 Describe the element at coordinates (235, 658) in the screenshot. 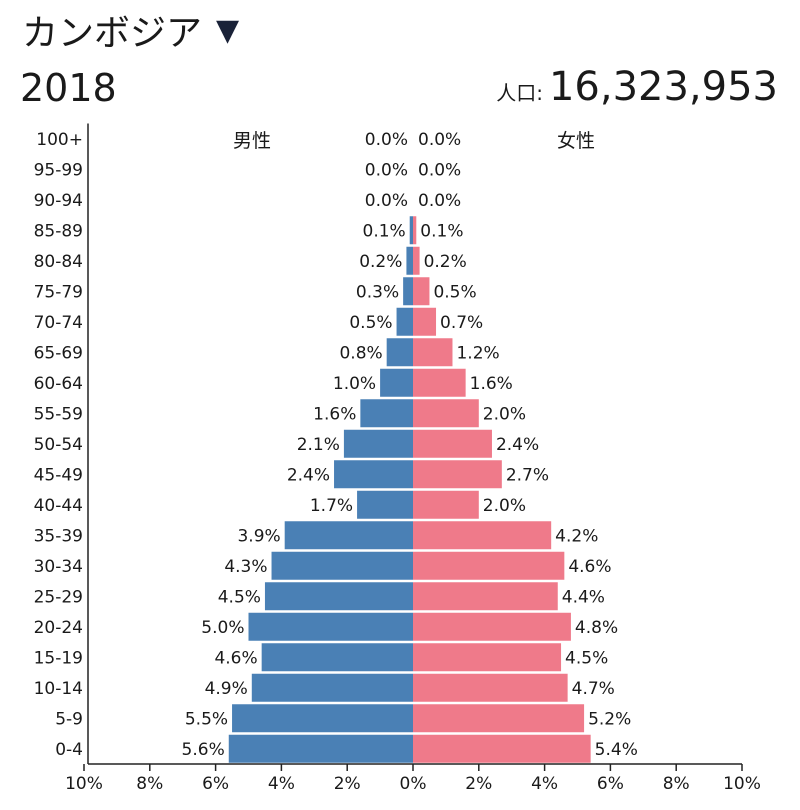

I see `male-value-label: 4.6%` at that location.